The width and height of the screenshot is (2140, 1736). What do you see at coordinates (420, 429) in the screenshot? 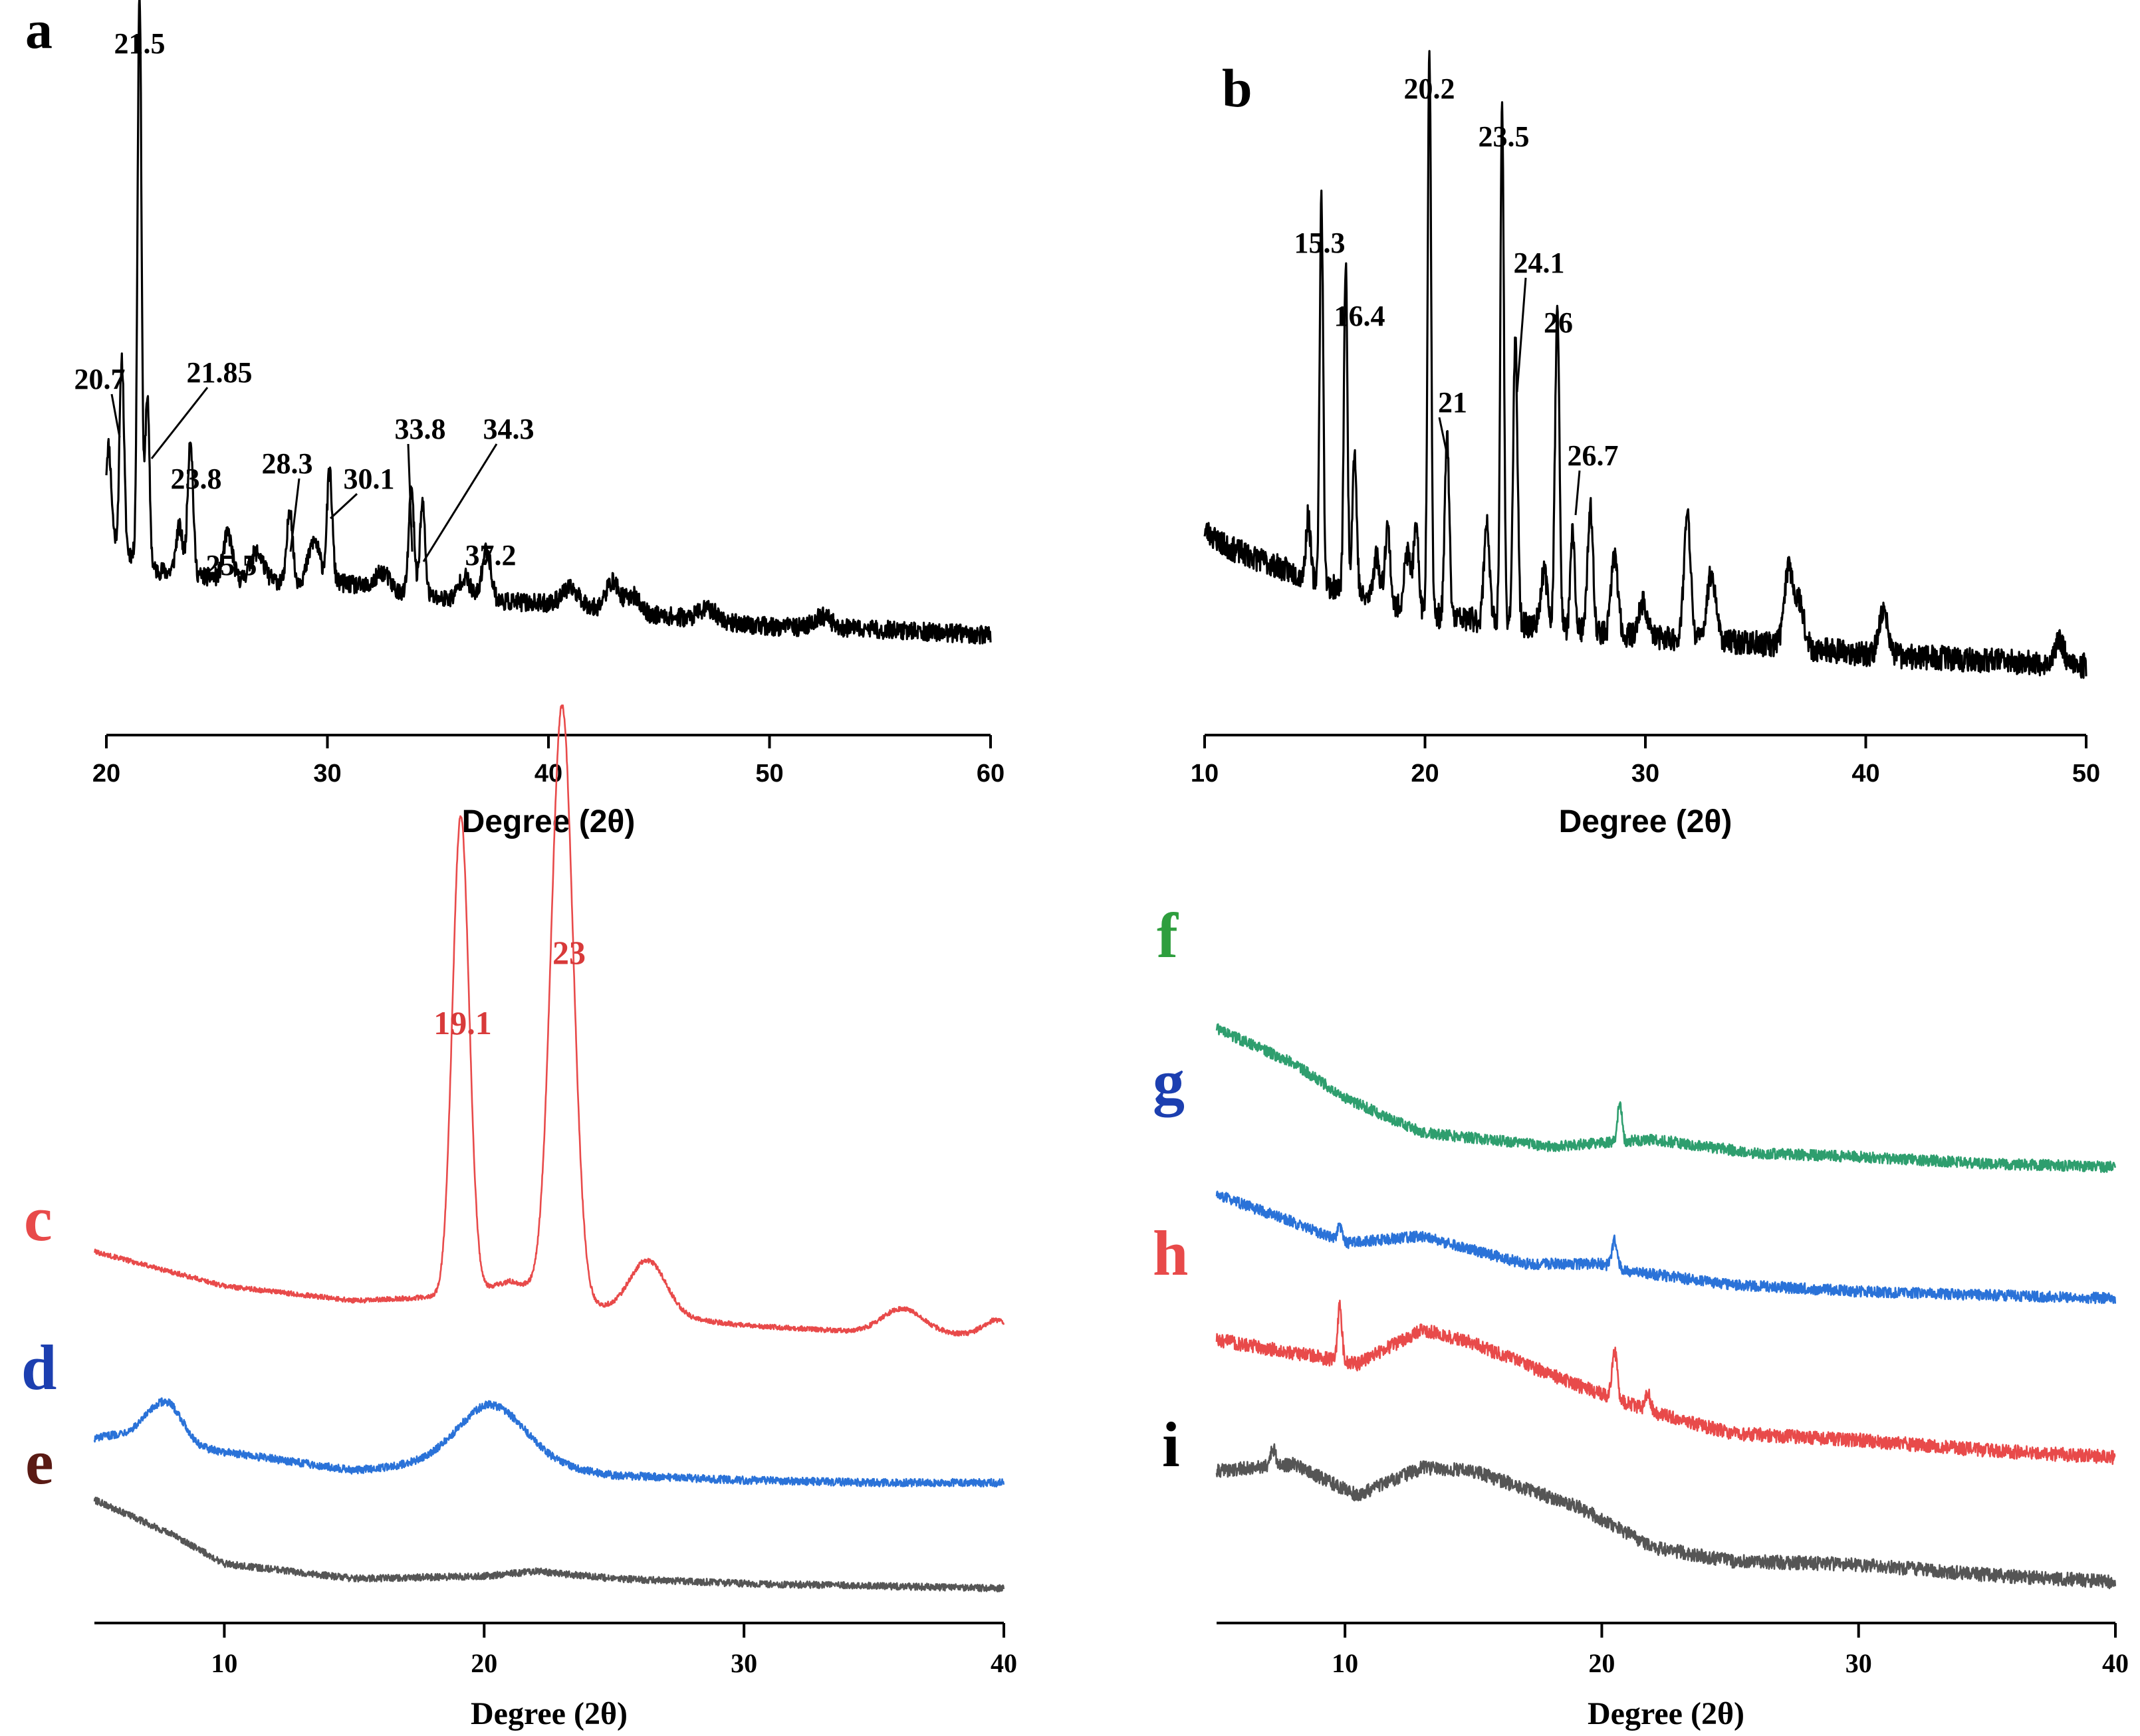
I see `peak-label: 33.8` at bounding box center [420, 429].